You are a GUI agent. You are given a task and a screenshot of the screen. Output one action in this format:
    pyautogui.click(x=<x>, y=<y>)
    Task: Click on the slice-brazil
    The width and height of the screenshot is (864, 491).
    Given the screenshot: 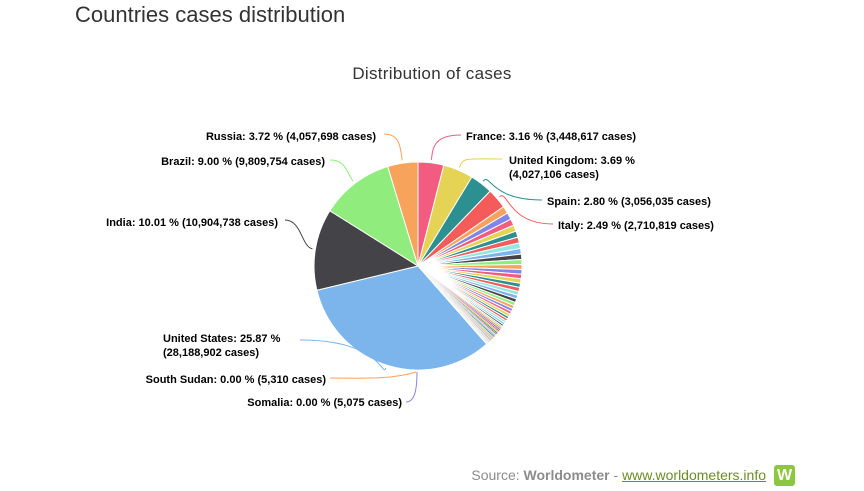 What is the action you would take?
    pyautogui.click(x=374, y=216)
    